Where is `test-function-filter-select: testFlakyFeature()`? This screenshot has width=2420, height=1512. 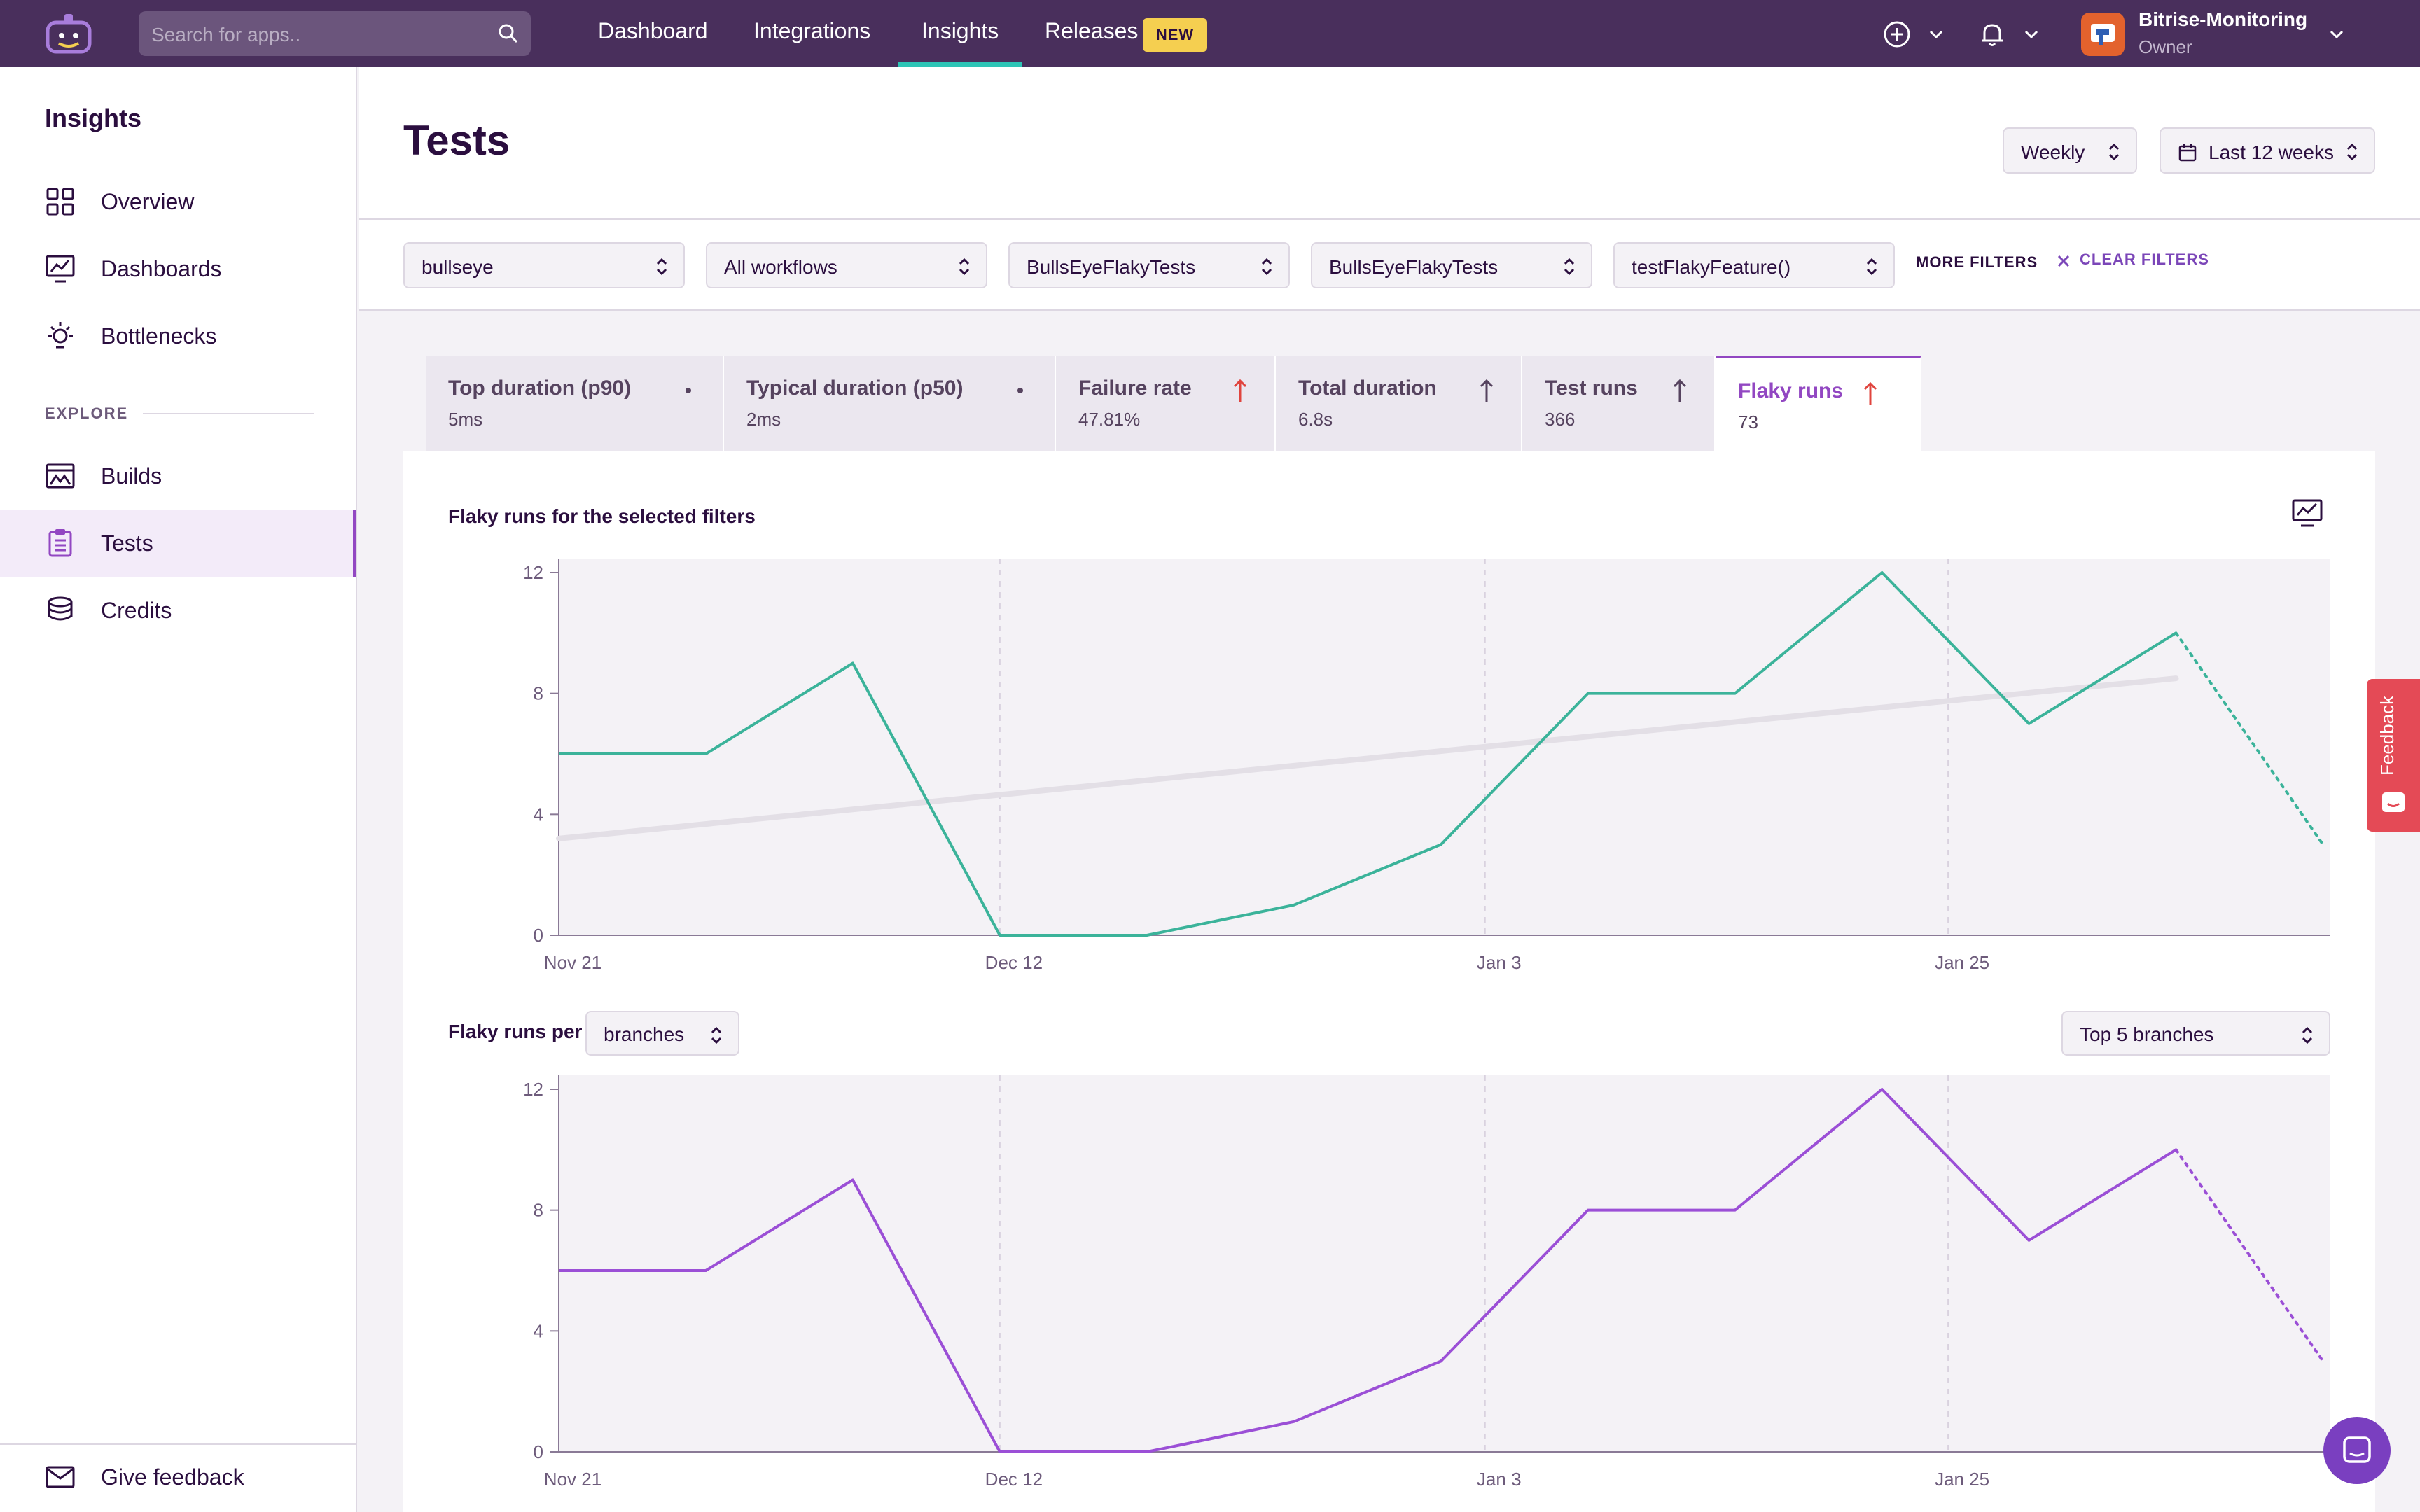 test-function-filter-select: testFlakyFeature() is located at coordinates (1754, 265).